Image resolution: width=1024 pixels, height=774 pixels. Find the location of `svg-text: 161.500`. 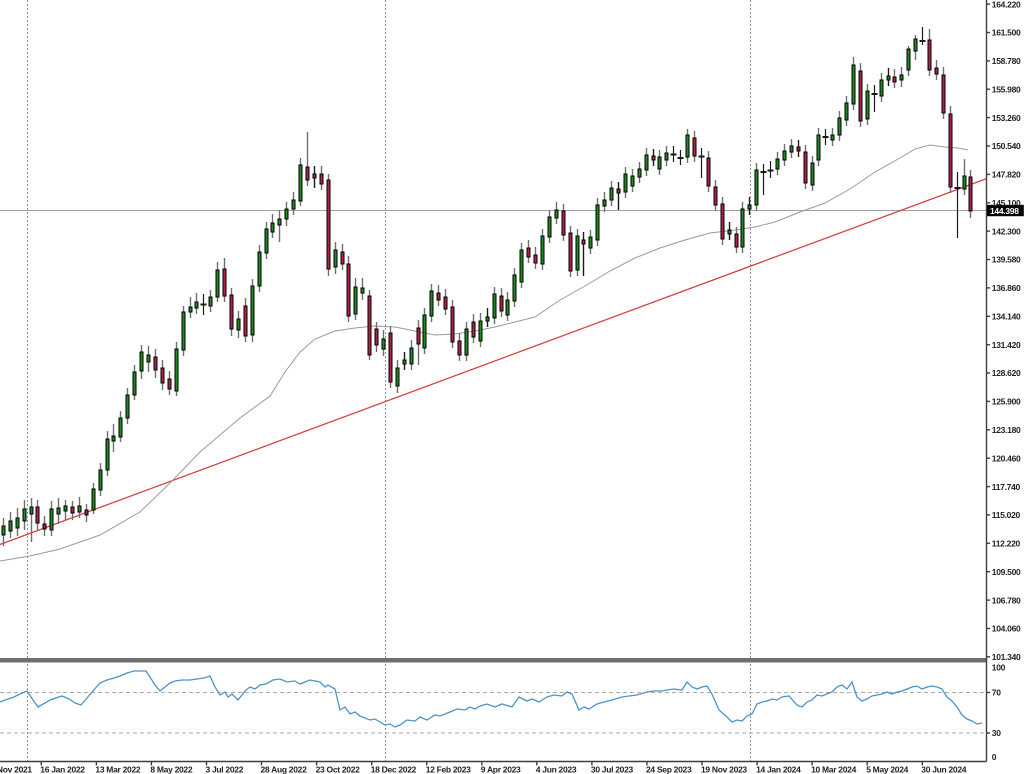

svg-text: 161.500 is located at coordinates (1006, 33).